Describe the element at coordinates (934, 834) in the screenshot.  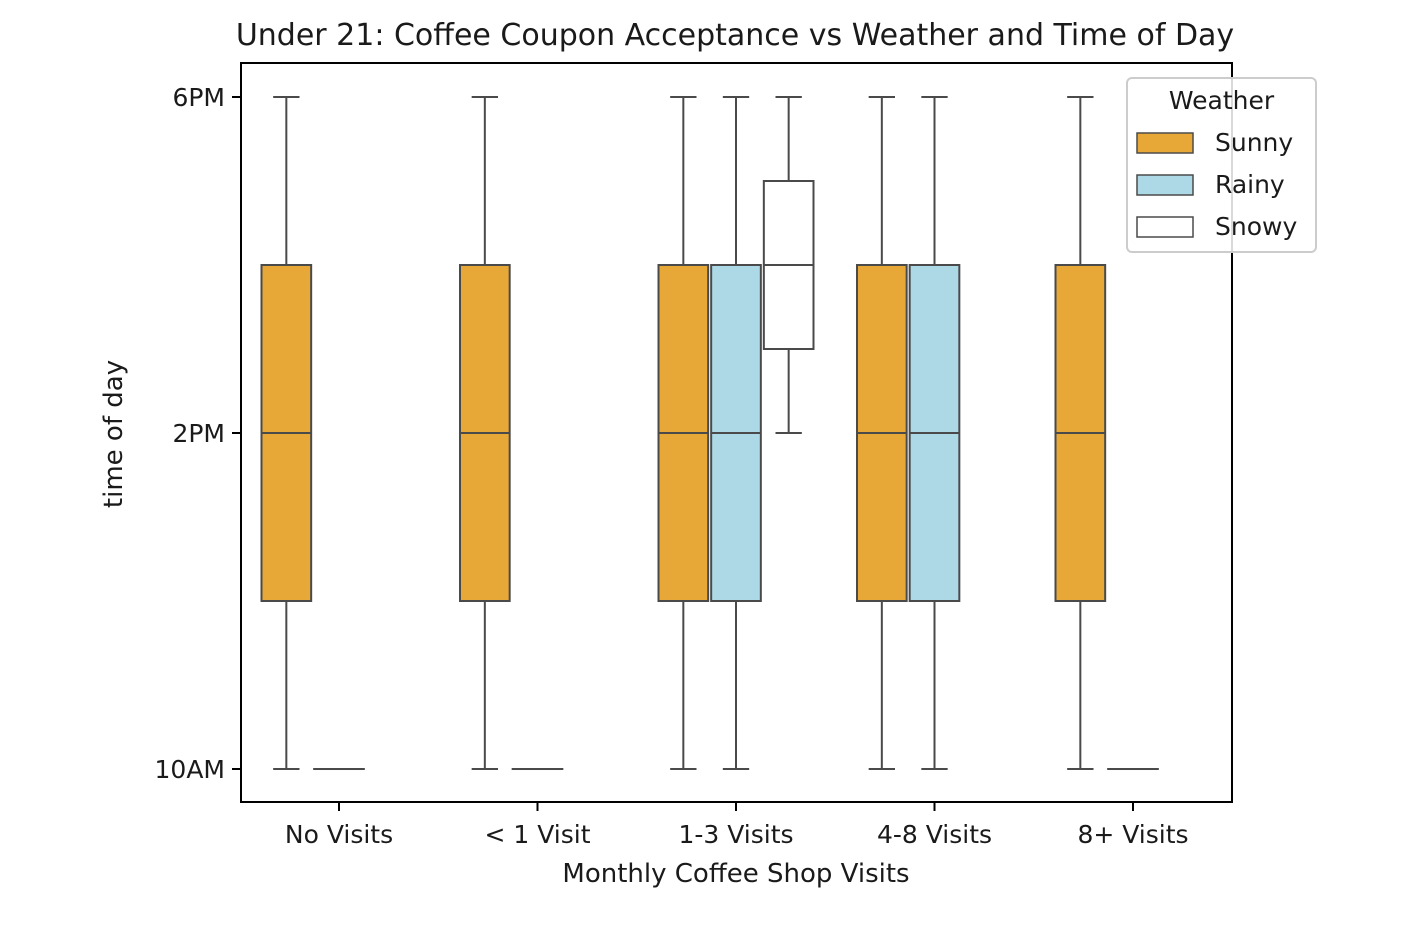
I see `x-tick-label: 4-8 Visits` at that location.